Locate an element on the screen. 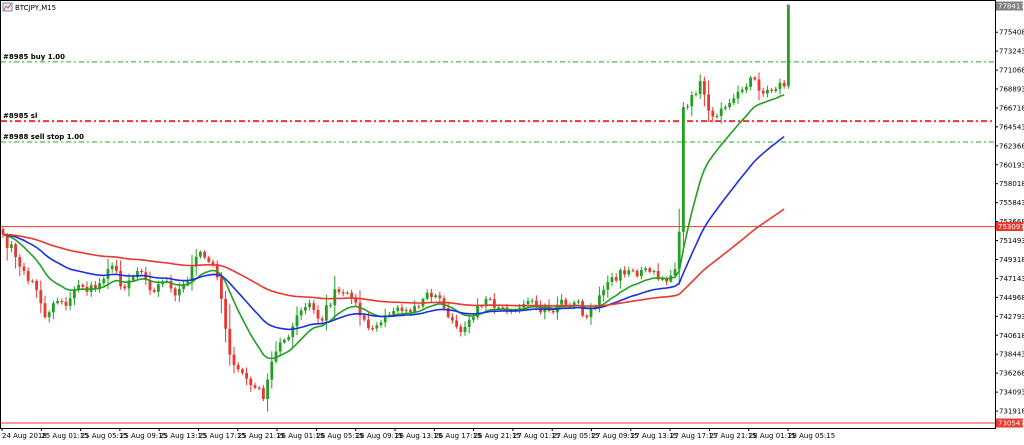 This screenshot has width=1024, height=445. price-tag-box is located at coordinates (1009, 6).